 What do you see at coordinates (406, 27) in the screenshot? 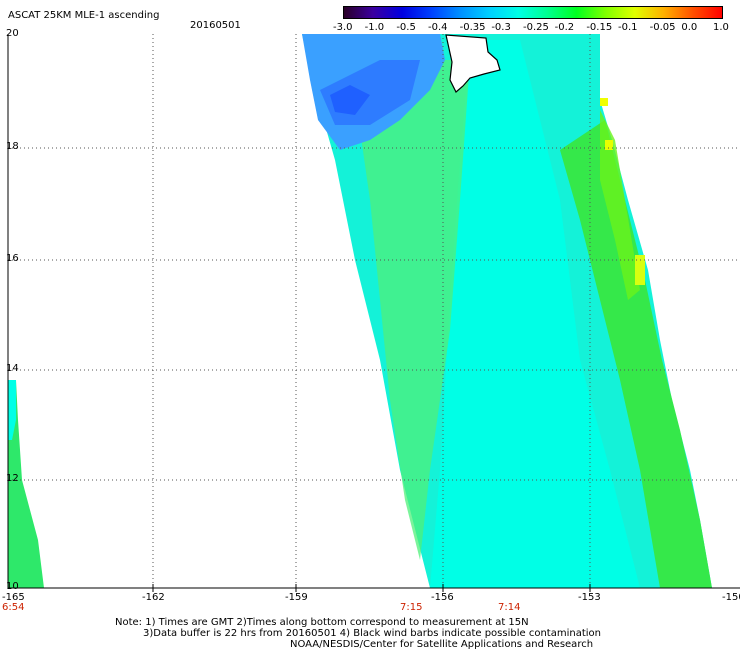
I see `colorbar-tick-label: -0.5` at bounding box center [406, 27].